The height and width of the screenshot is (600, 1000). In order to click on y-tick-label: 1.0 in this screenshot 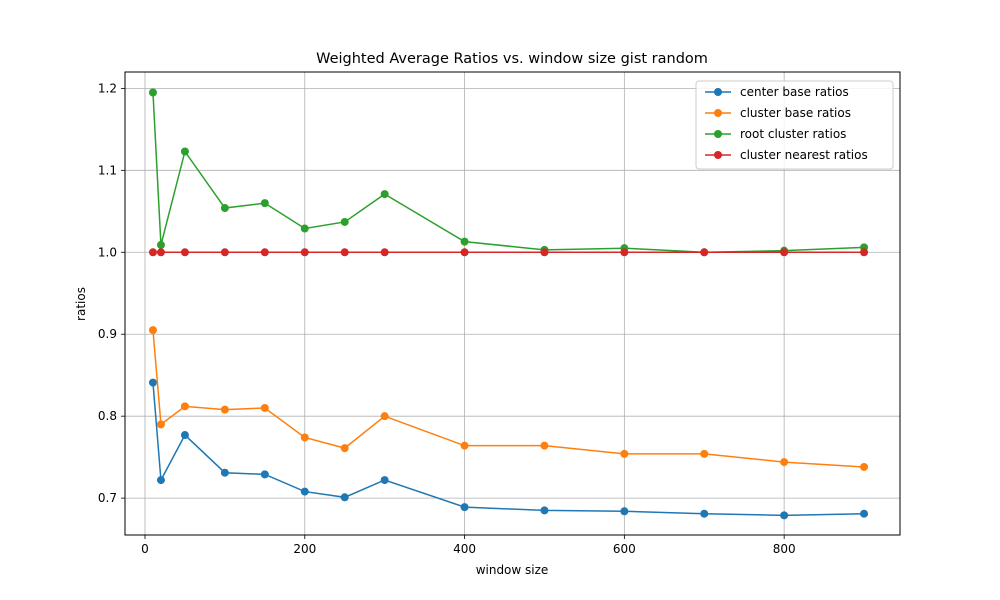, I will do `click(107, 252)`.